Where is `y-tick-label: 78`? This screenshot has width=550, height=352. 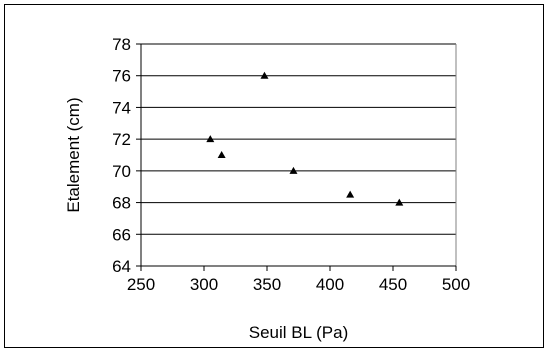 y-tick-label: 78 is located at coordinates (121, 44).